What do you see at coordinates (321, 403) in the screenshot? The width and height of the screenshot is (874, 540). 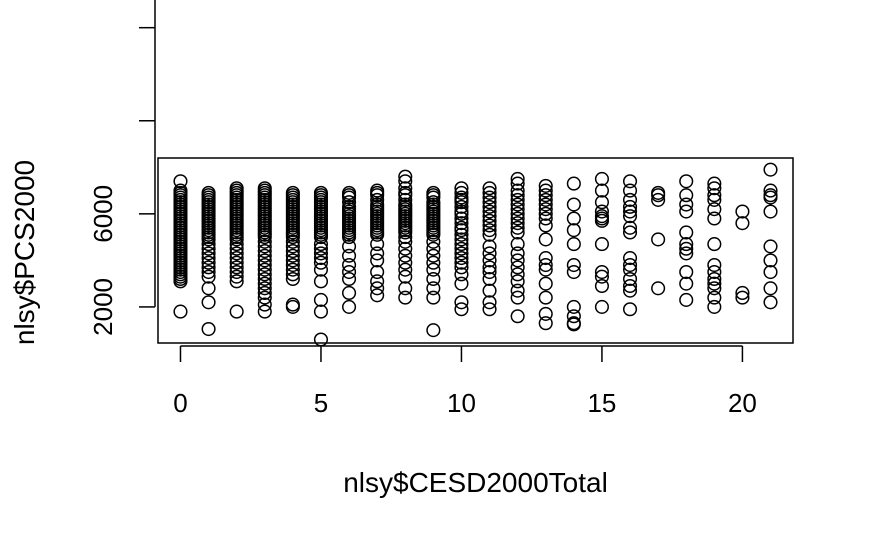 I see `x-tick-label: 5` at bounding box center [321, 403].